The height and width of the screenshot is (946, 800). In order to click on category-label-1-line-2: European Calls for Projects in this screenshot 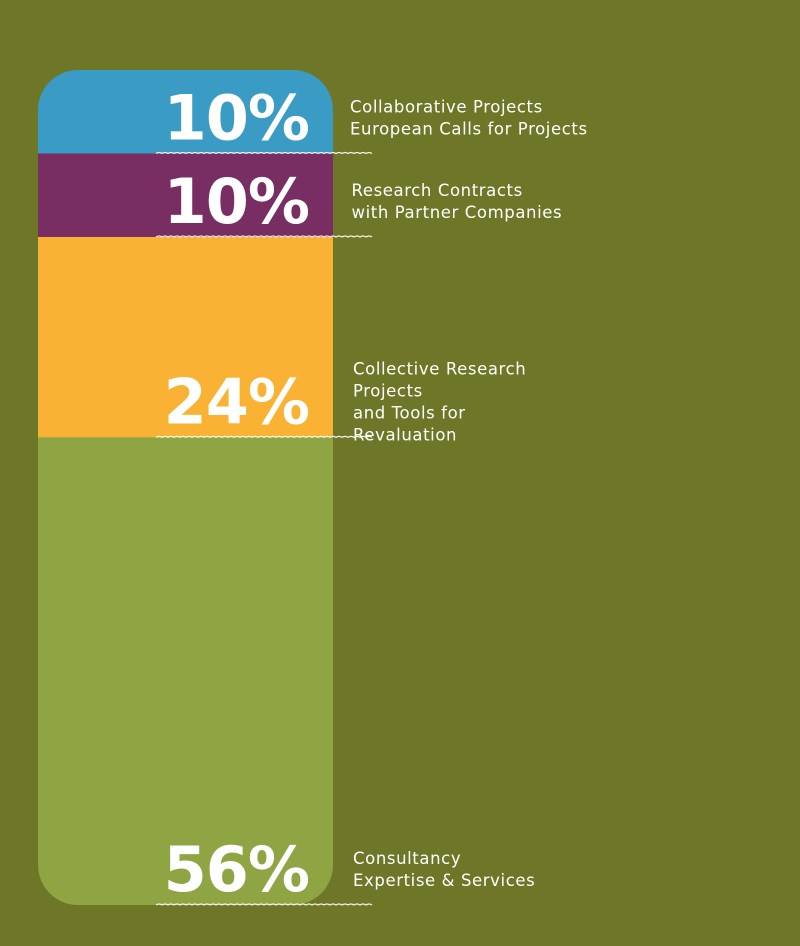, I will do `click(469, 129)`.